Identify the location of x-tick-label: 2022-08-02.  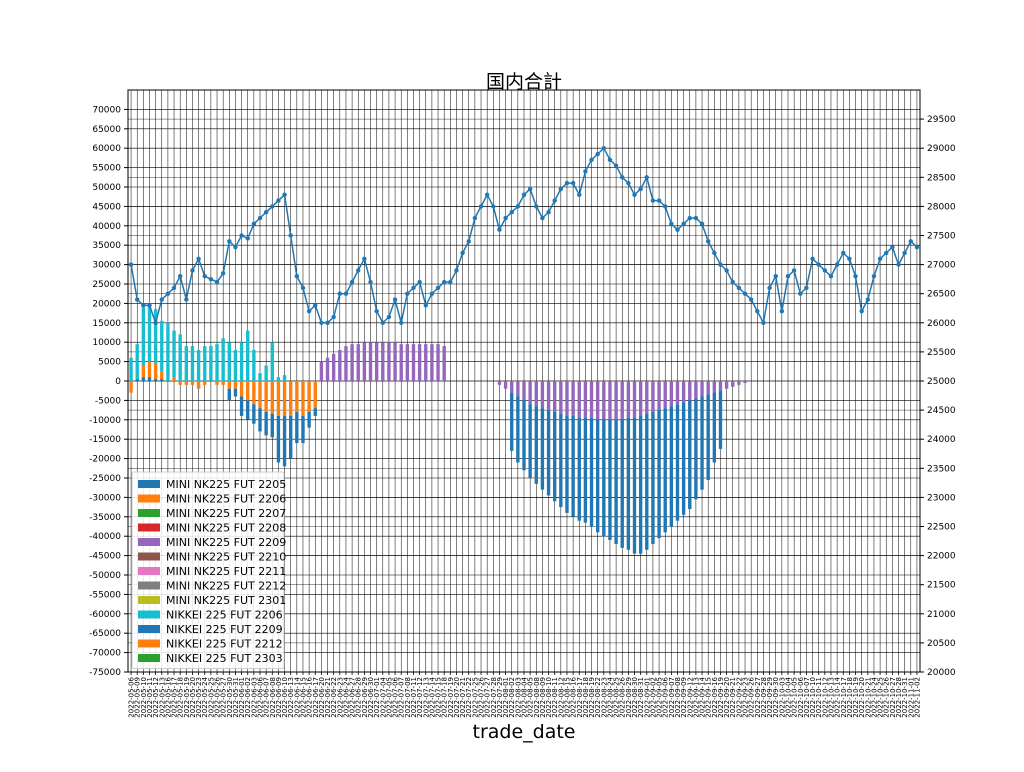
(512, 697).